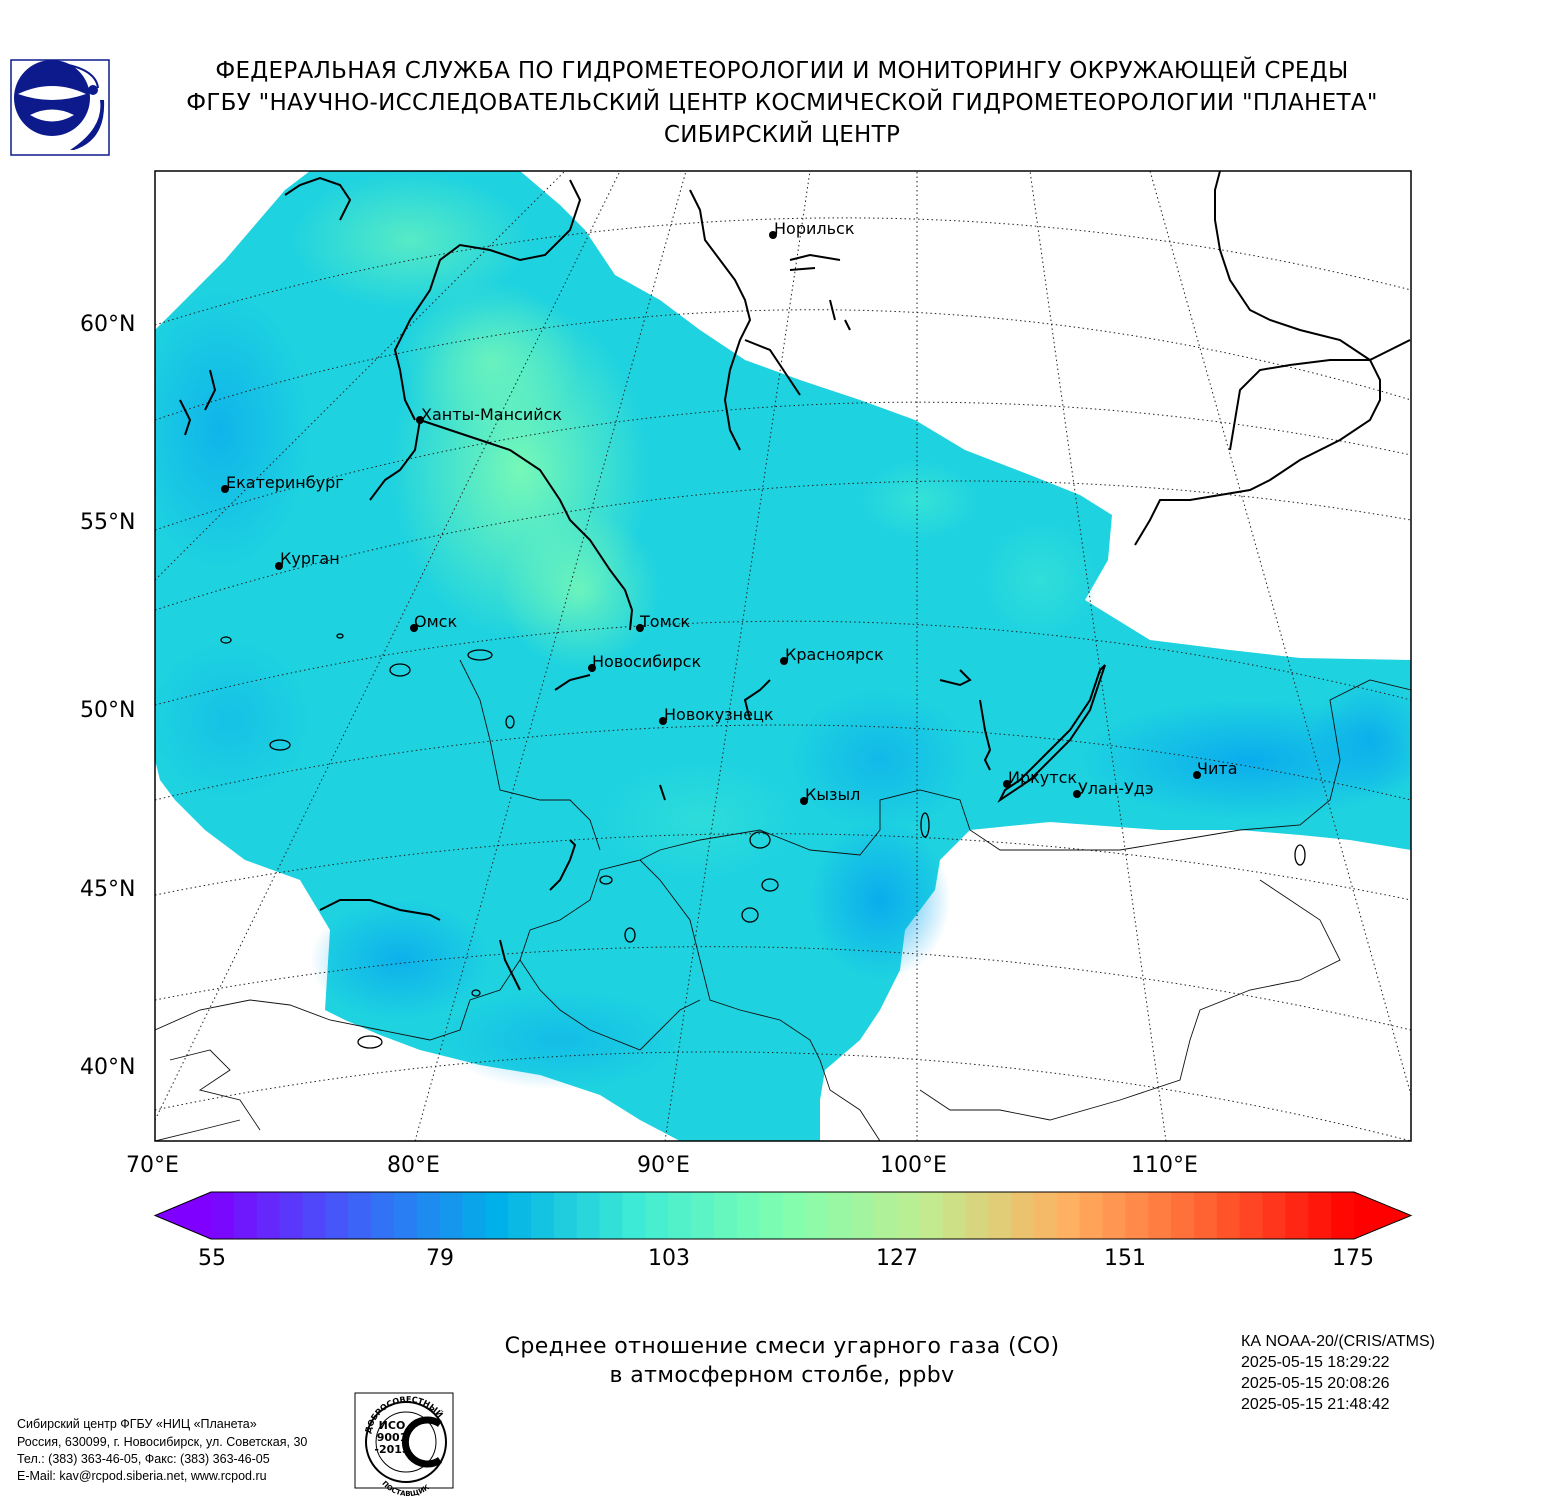  I want to click on satellite-time-1: 2025-05-15 18:29:22, so click(1315, 1362).